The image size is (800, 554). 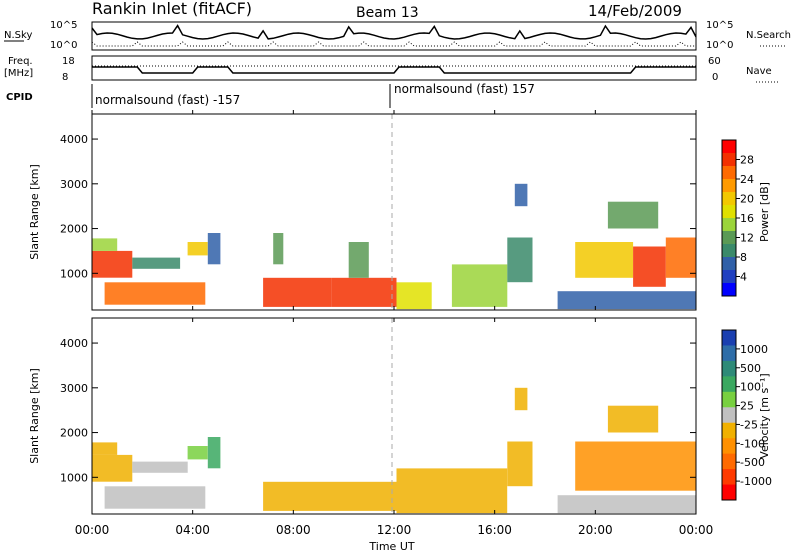 What do you see at coordinates (714, 61) in the screenshot?
I see `nave-tick-top: 60` at bounding box center [714, 61].